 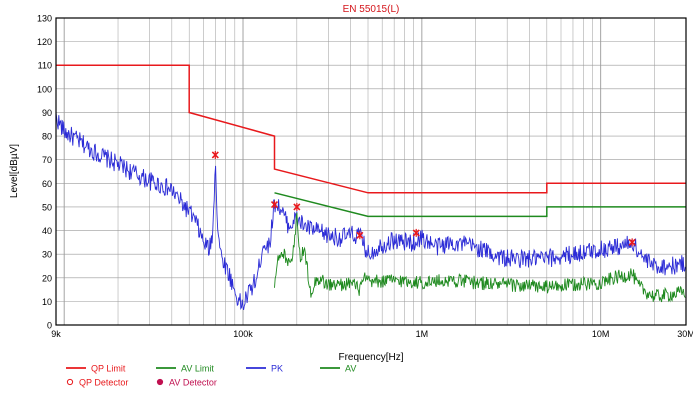 What do you see at coordinates (44, 19) in the screenshot?
I see `y-tick-label: 130` at bounding box center [44, 19].